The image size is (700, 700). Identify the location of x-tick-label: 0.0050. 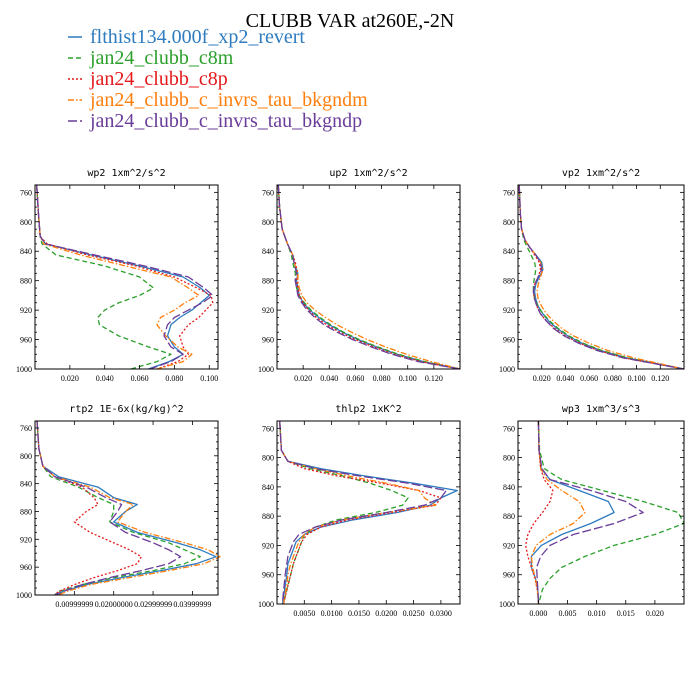
(304, 613).